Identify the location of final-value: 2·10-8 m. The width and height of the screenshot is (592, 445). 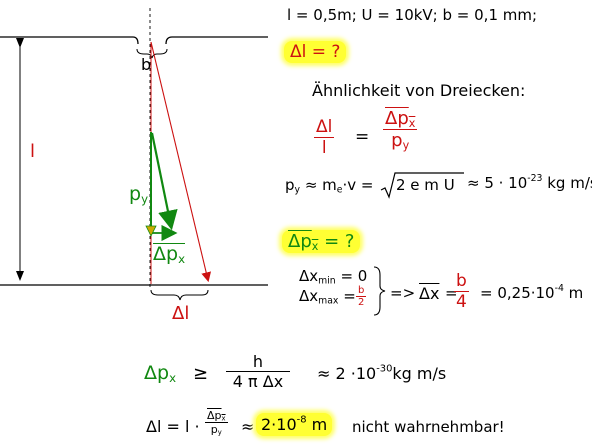
(294, 424).